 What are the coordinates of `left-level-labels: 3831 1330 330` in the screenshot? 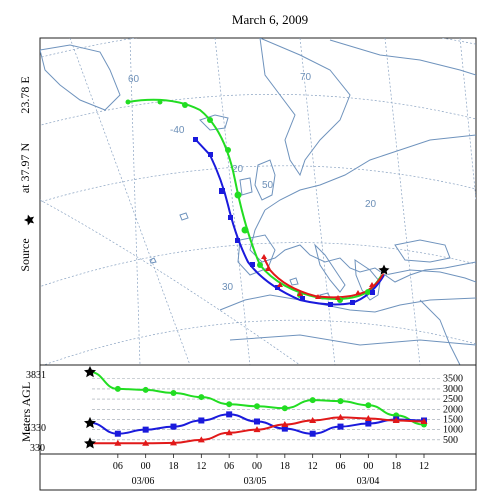 It's located at (36, 412).